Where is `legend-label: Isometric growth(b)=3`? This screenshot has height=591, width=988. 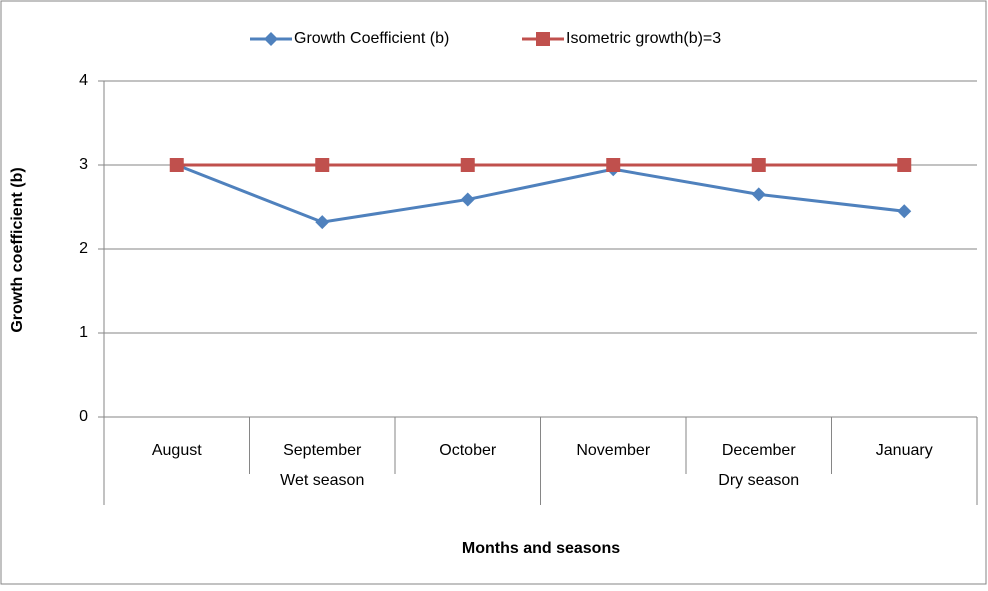 legend-label: Isometric growth(b)=3 is located at coordinates (643, 38).